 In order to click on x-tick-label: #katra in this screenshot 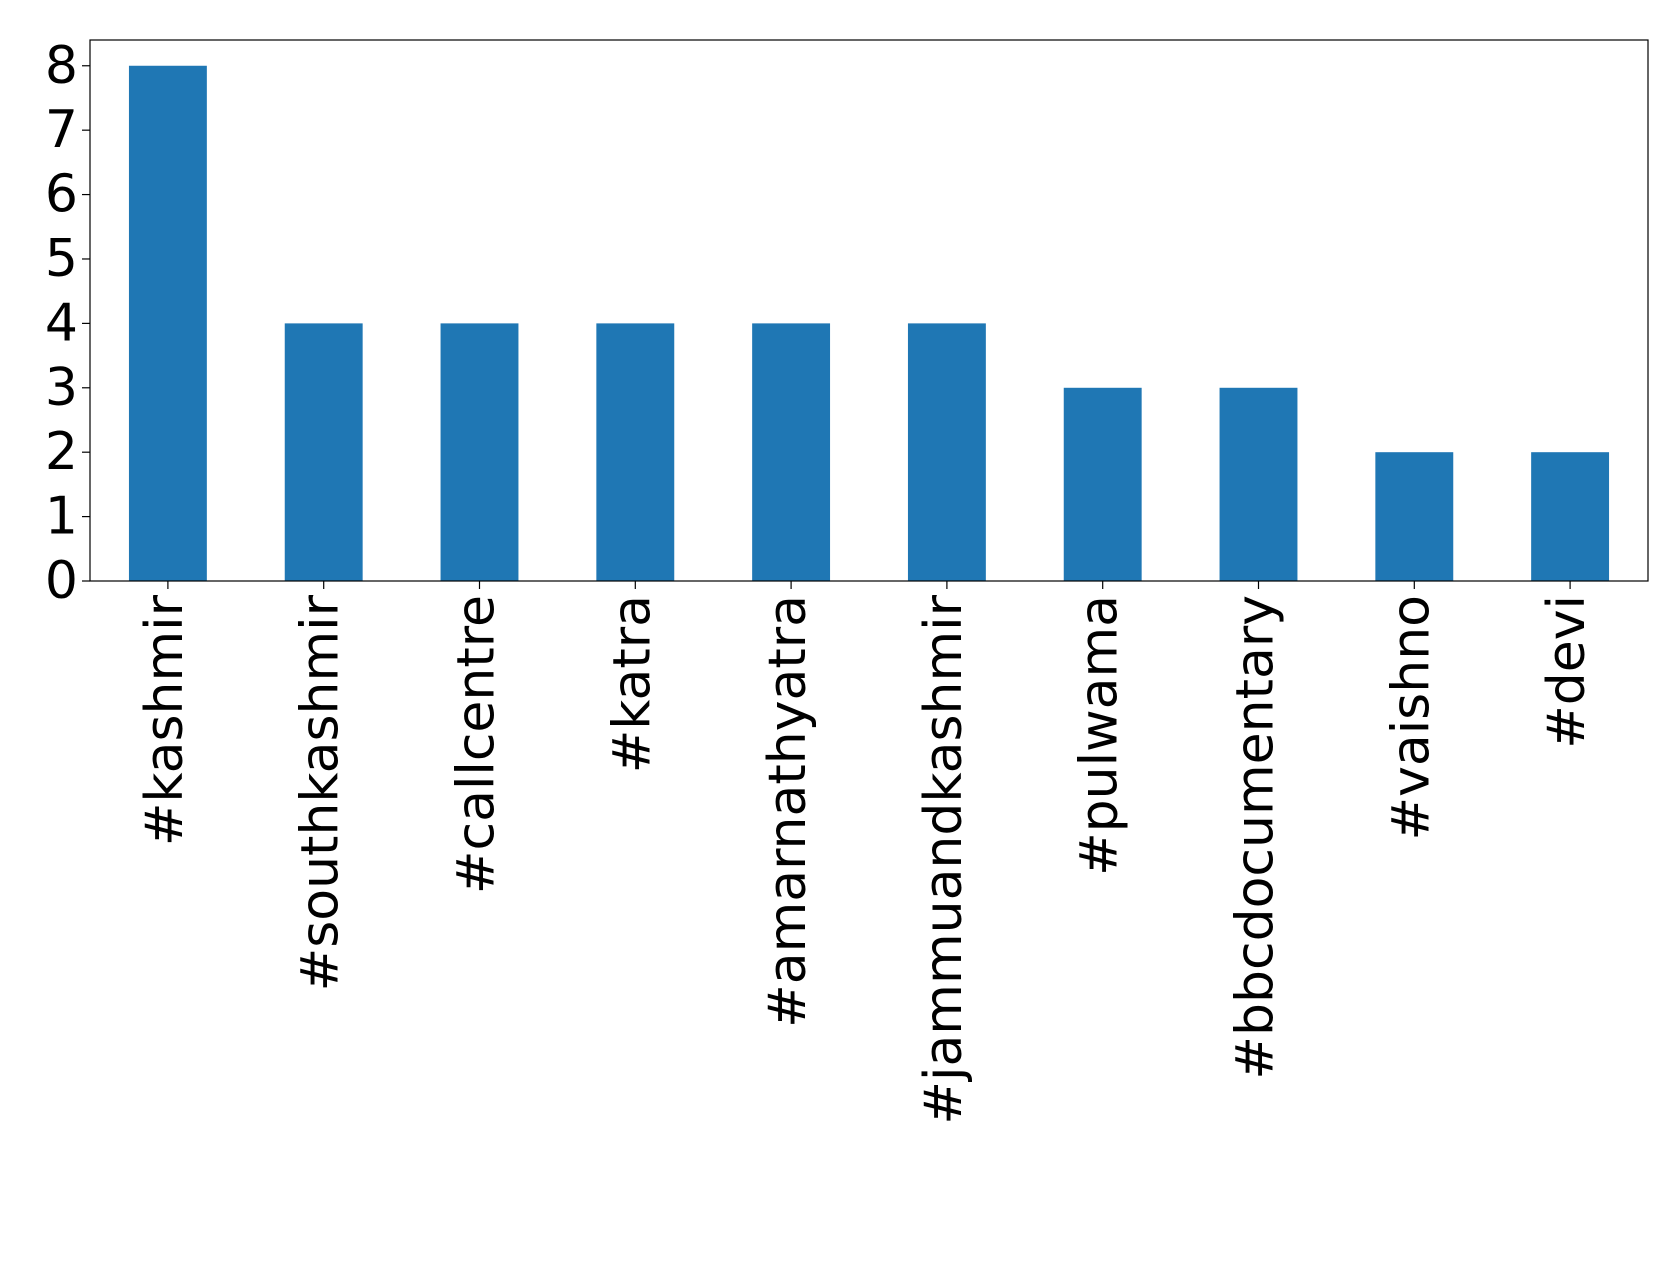, I will do `click(632, 684)`.